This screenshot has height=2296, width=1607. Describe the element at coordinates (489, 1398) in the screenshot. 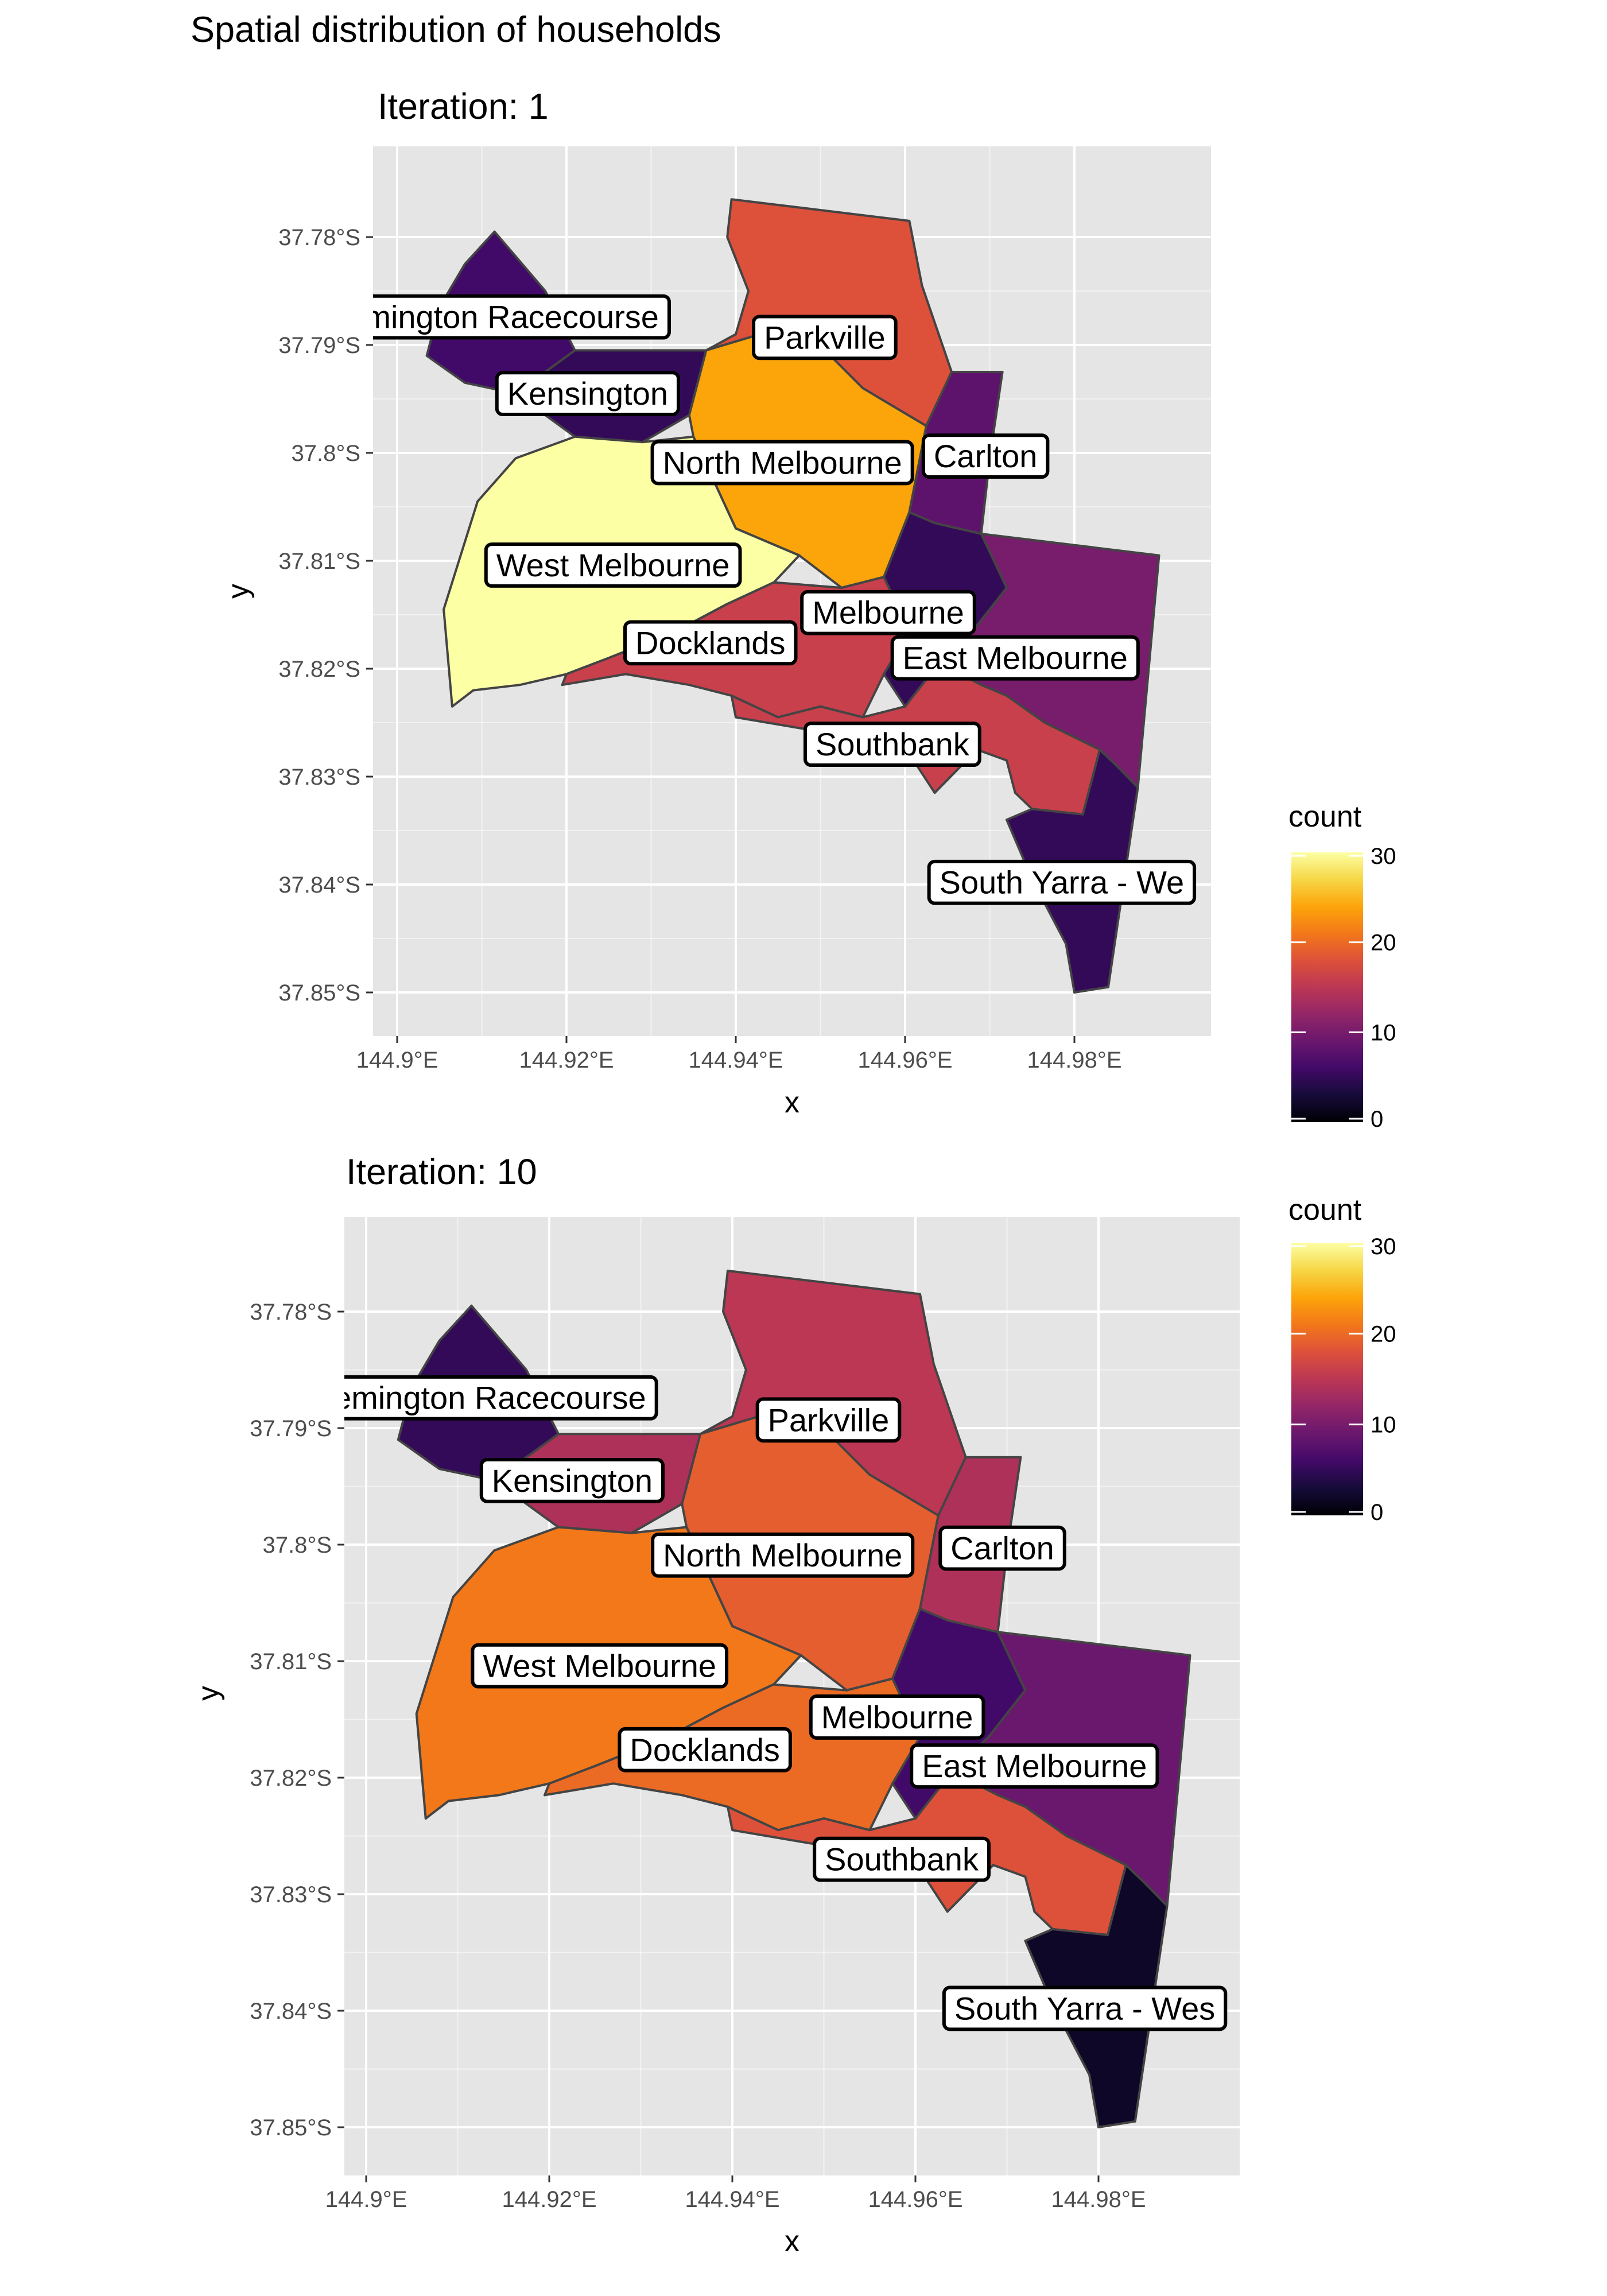

I see `svg-text: emington Racecourse` at that location.